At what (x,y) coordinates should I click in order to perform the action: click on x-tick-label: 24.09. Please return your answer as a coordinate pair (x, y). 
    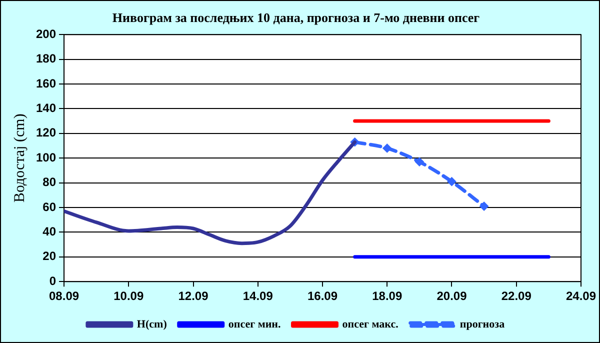
    Looking at the image, I should click on (581, 296).